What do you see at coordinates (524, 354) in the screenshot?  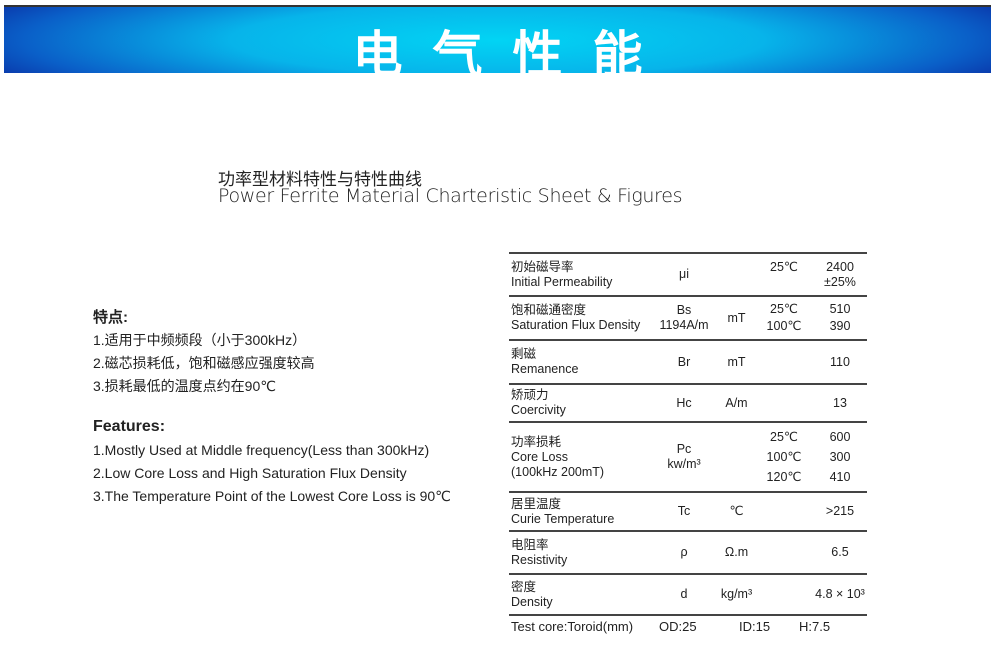 I see `property-name-cn: 剩磁` at bounding box center [524, 354].